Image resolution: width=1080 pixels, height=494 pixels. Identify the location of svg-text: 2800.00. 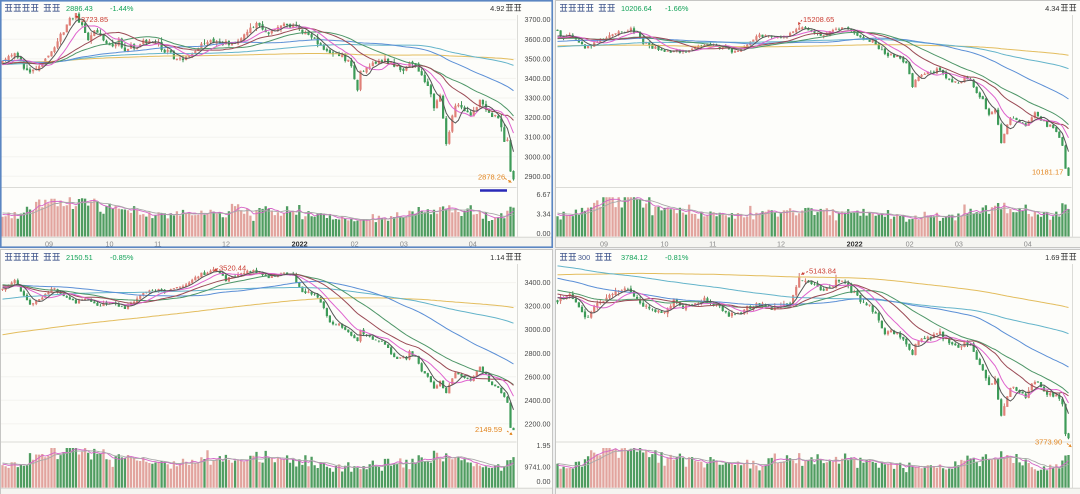
(538, 353).